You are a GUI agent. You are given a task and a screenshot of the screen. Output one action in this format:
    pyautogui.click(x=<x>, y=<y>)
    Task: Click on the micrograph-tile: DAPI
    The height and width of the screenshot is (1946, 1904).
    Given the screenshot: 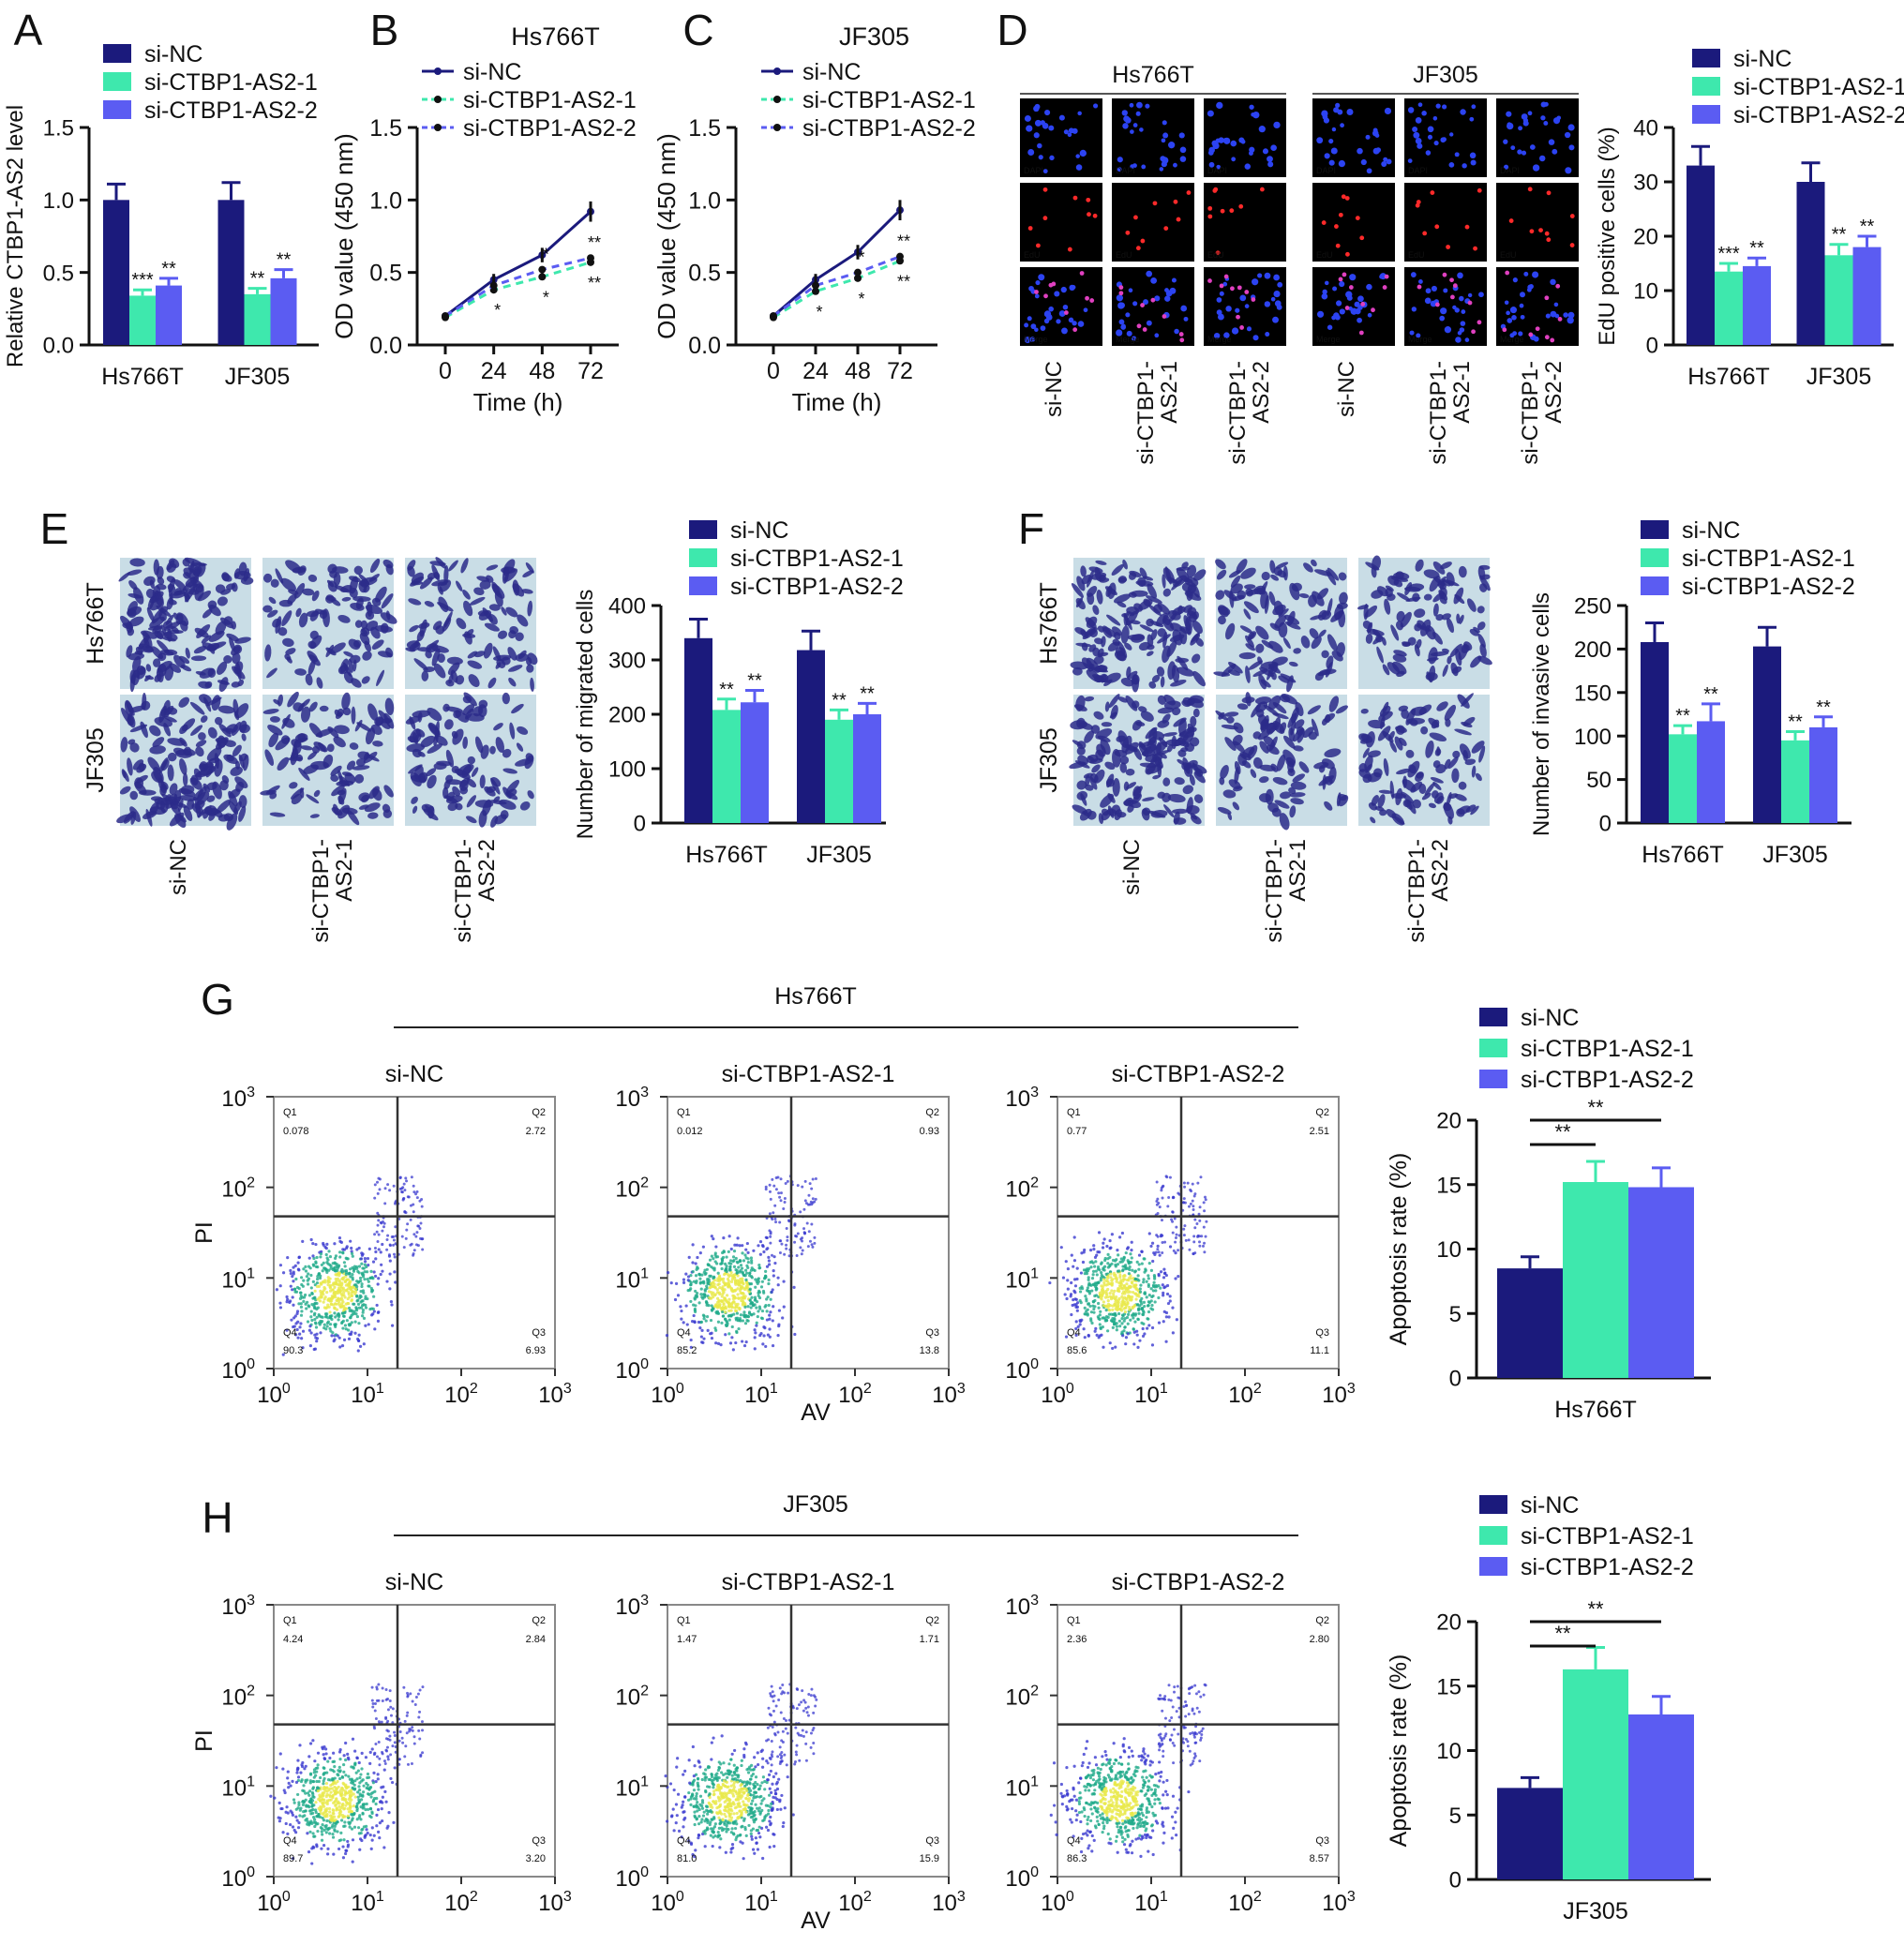 What is the action you would take?
    pyautogui.click(x=1537, y=137)
    